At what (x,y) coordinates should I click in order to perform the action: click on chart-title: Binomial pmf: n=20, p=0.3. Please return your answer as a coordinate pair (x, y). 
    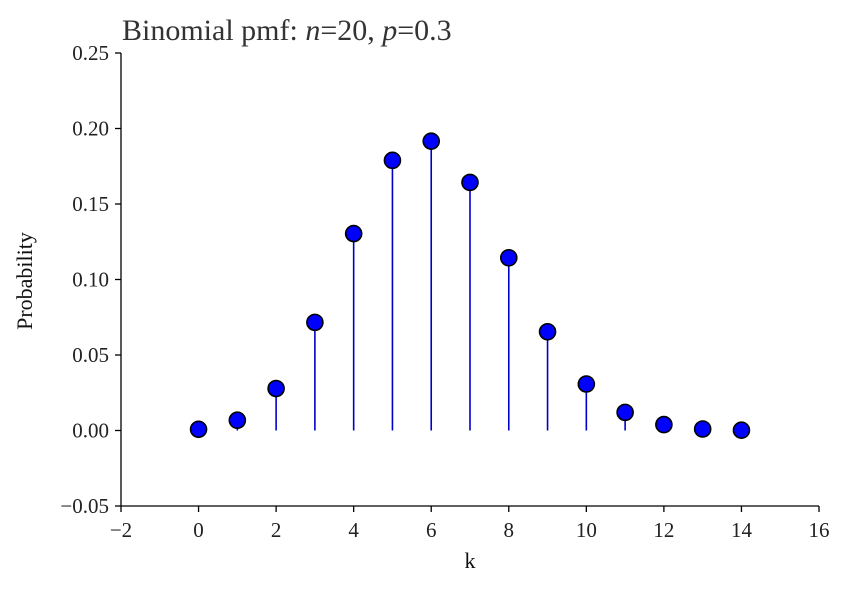
    Looking at the image, I should click on (287, 30).